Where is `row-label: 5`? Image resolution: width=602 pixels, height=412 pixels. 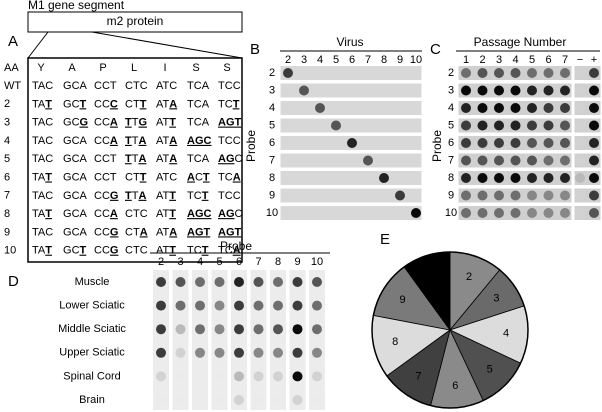
row-label: 5 is located at coordinates (272, 125).